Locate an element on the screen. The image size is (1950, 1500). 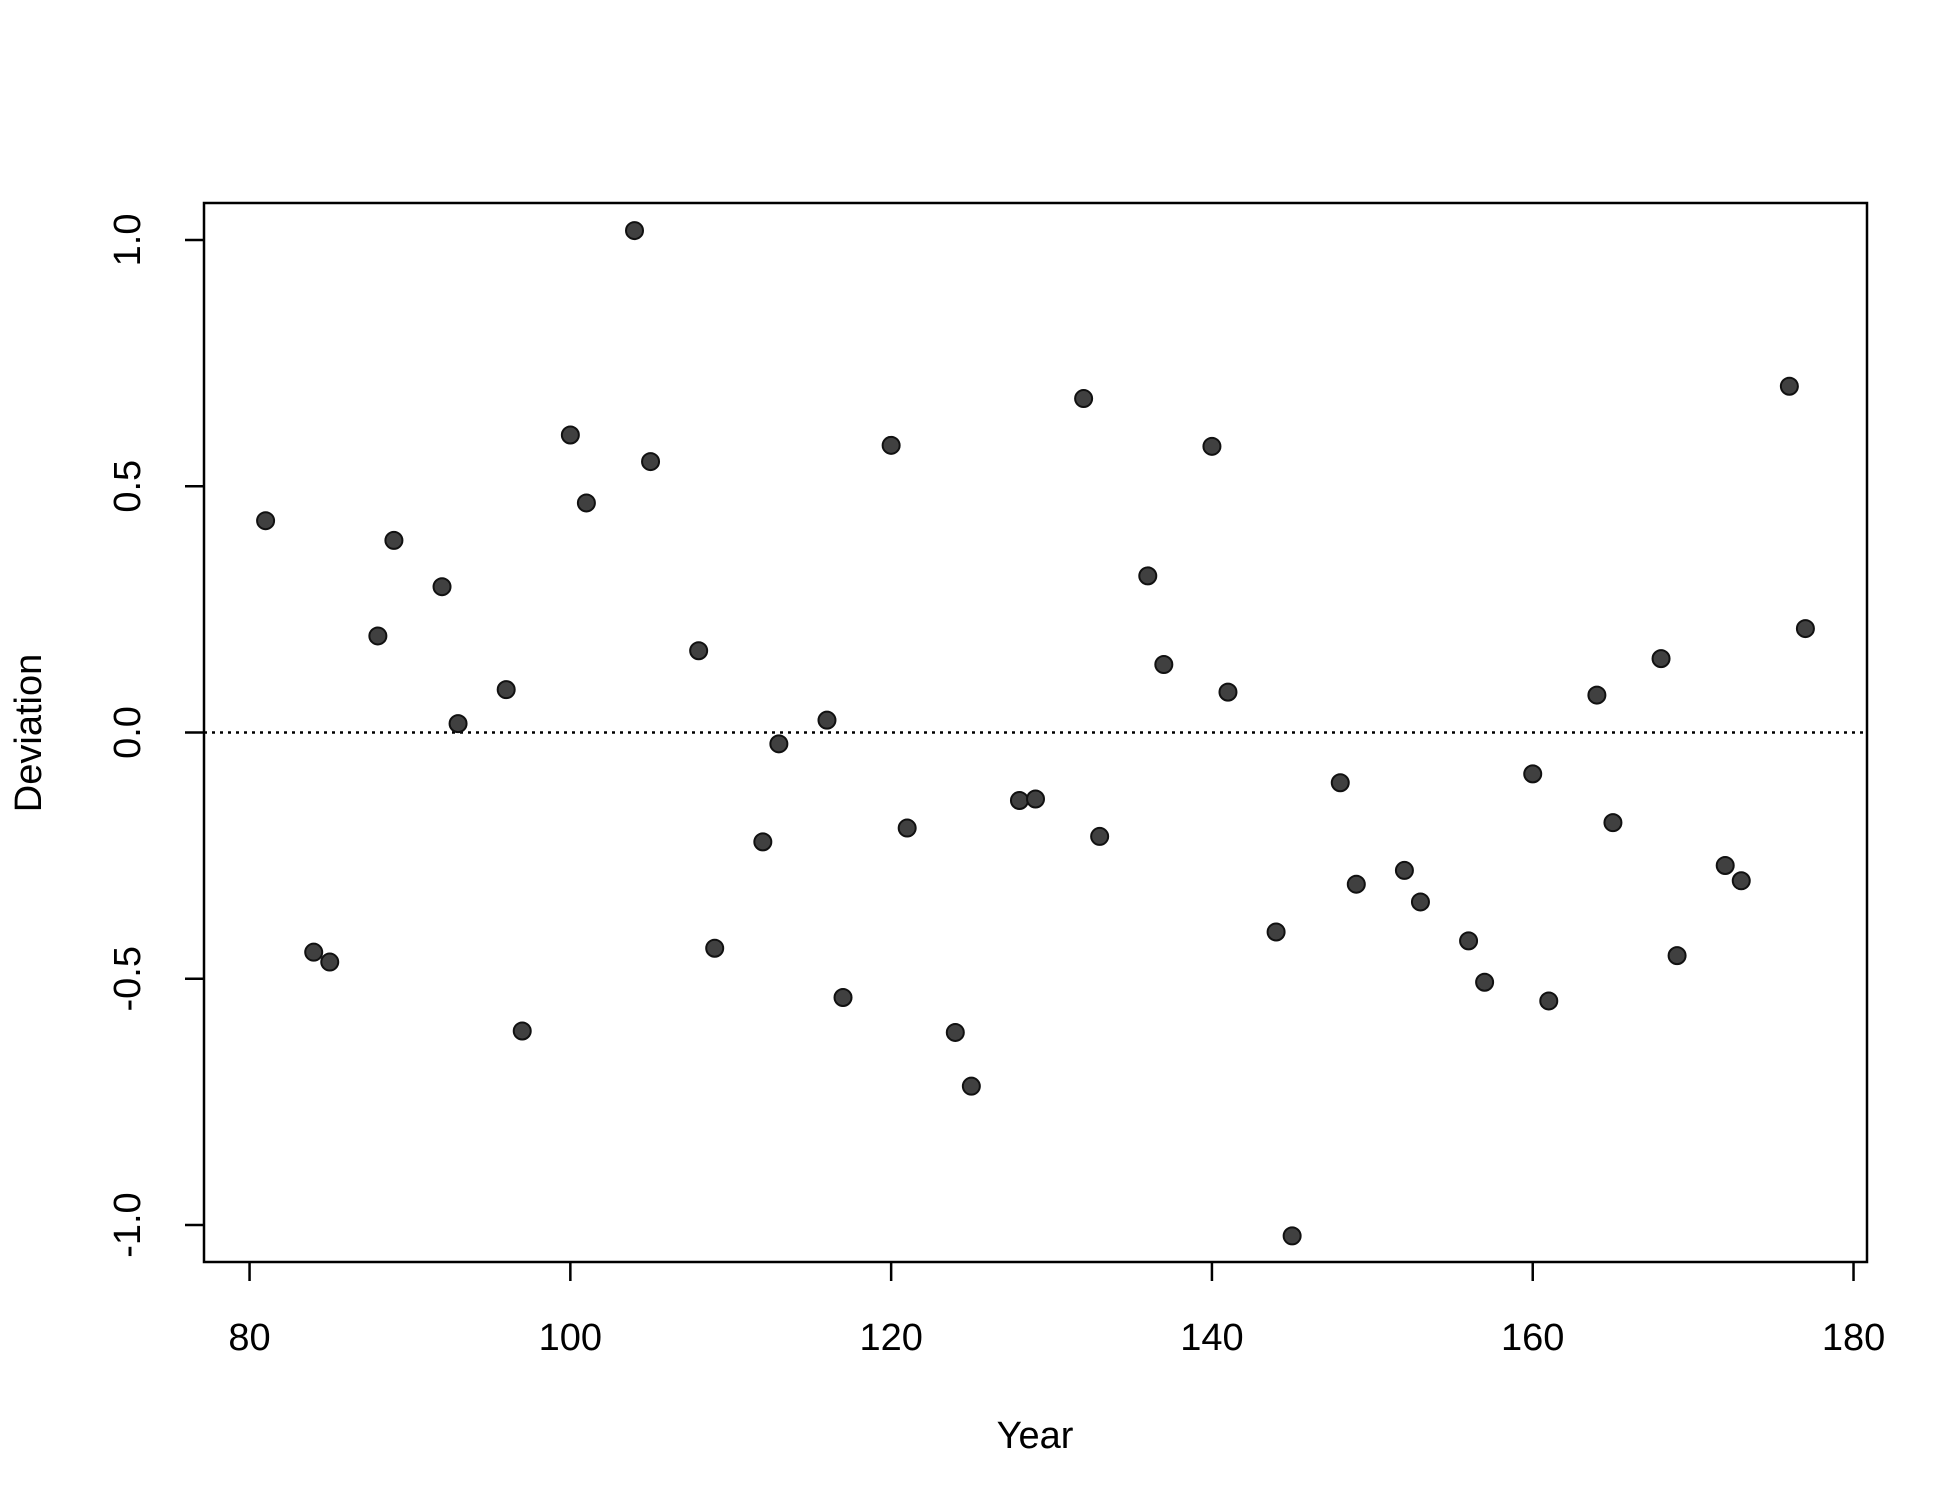
x-tick-label: 180 is located at coordinates (1853, 1338).